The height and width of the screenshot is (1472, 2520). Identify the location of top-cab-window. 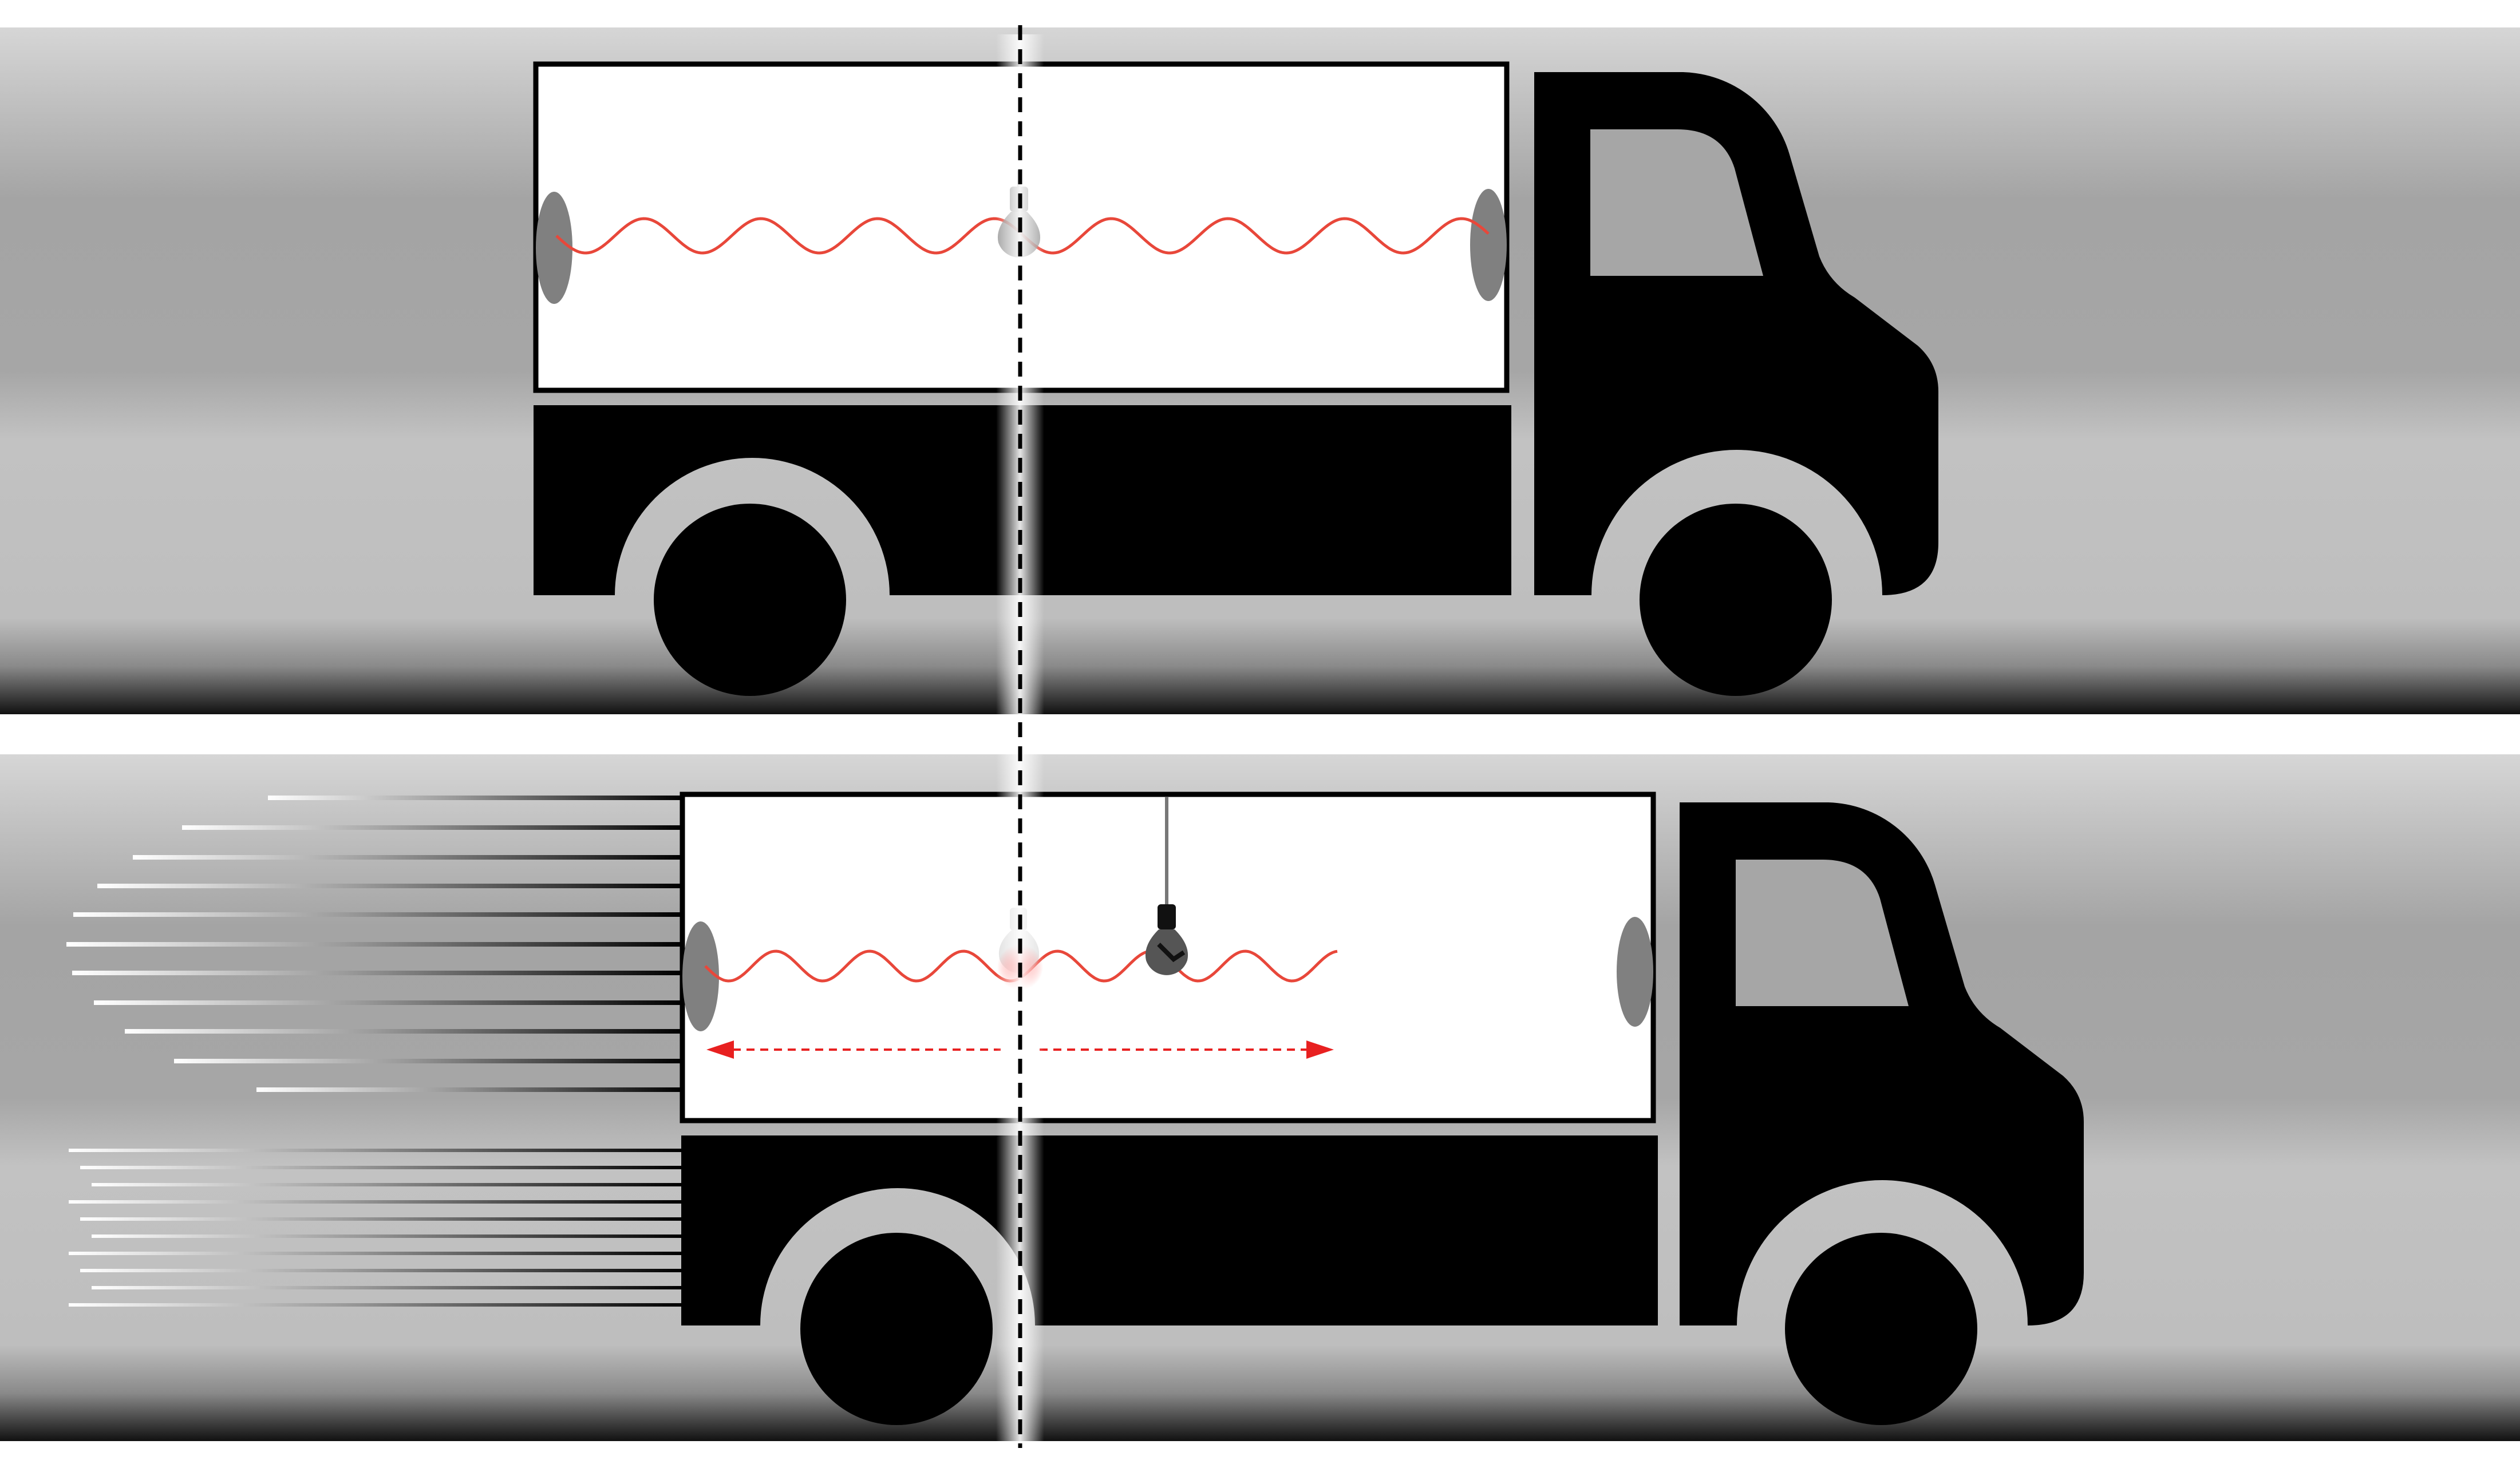
(1677, 202).